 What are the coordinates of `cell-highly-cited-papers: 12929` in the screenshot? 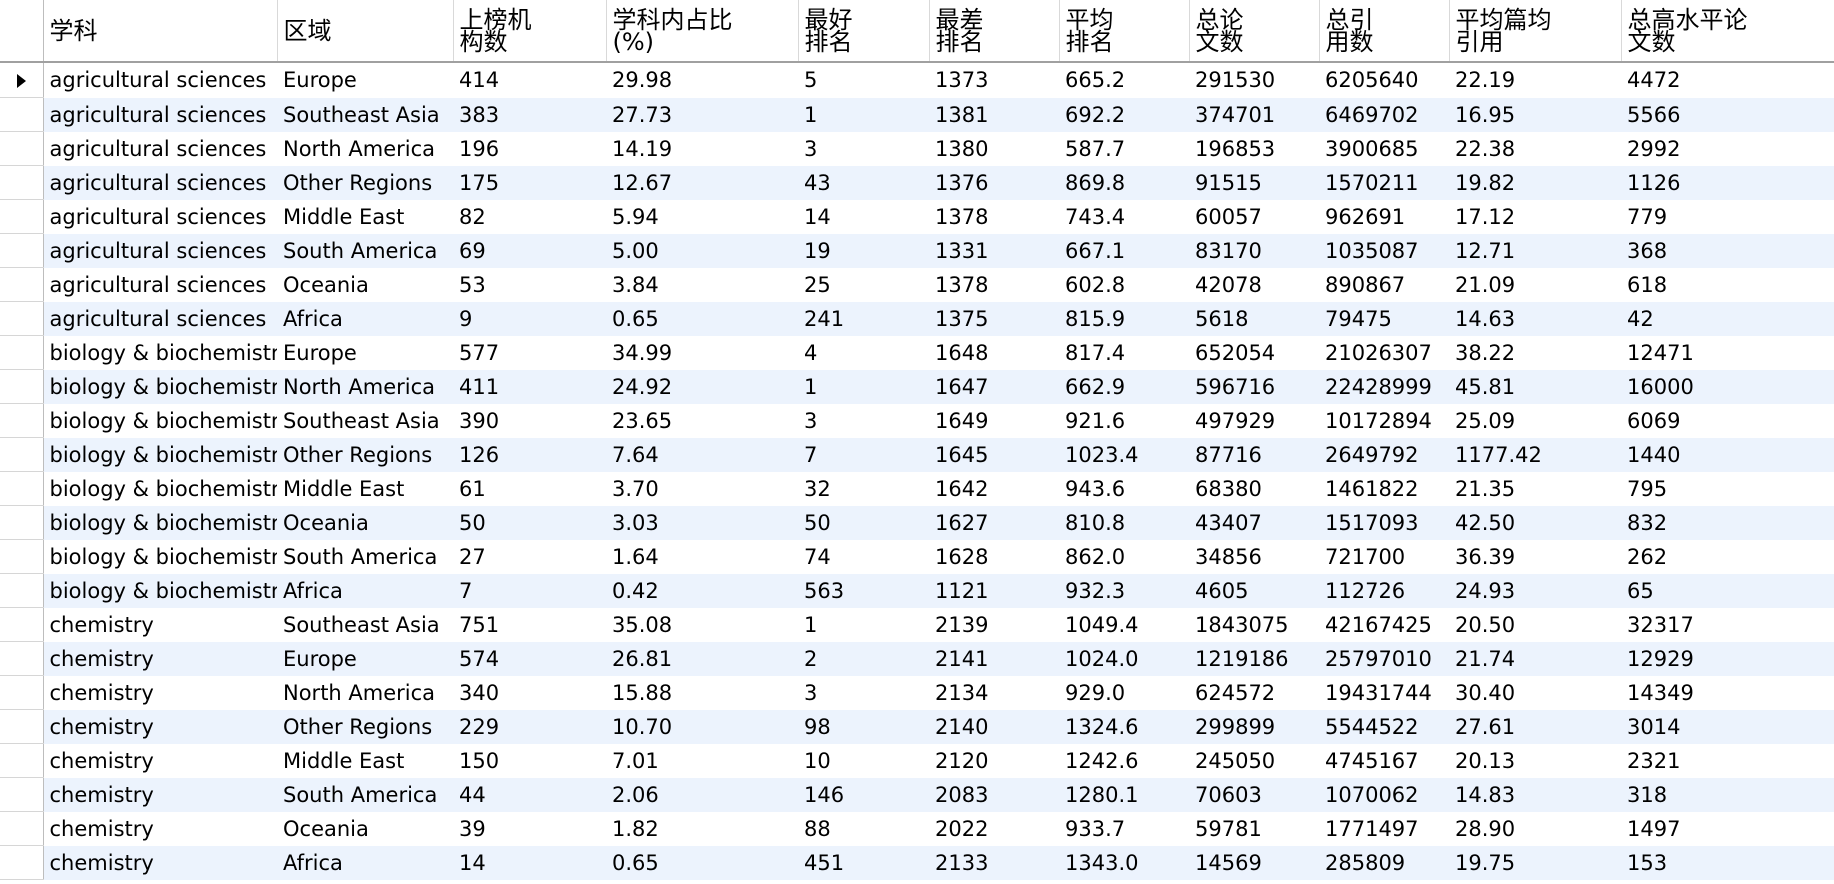 It's located at (1727, 658).